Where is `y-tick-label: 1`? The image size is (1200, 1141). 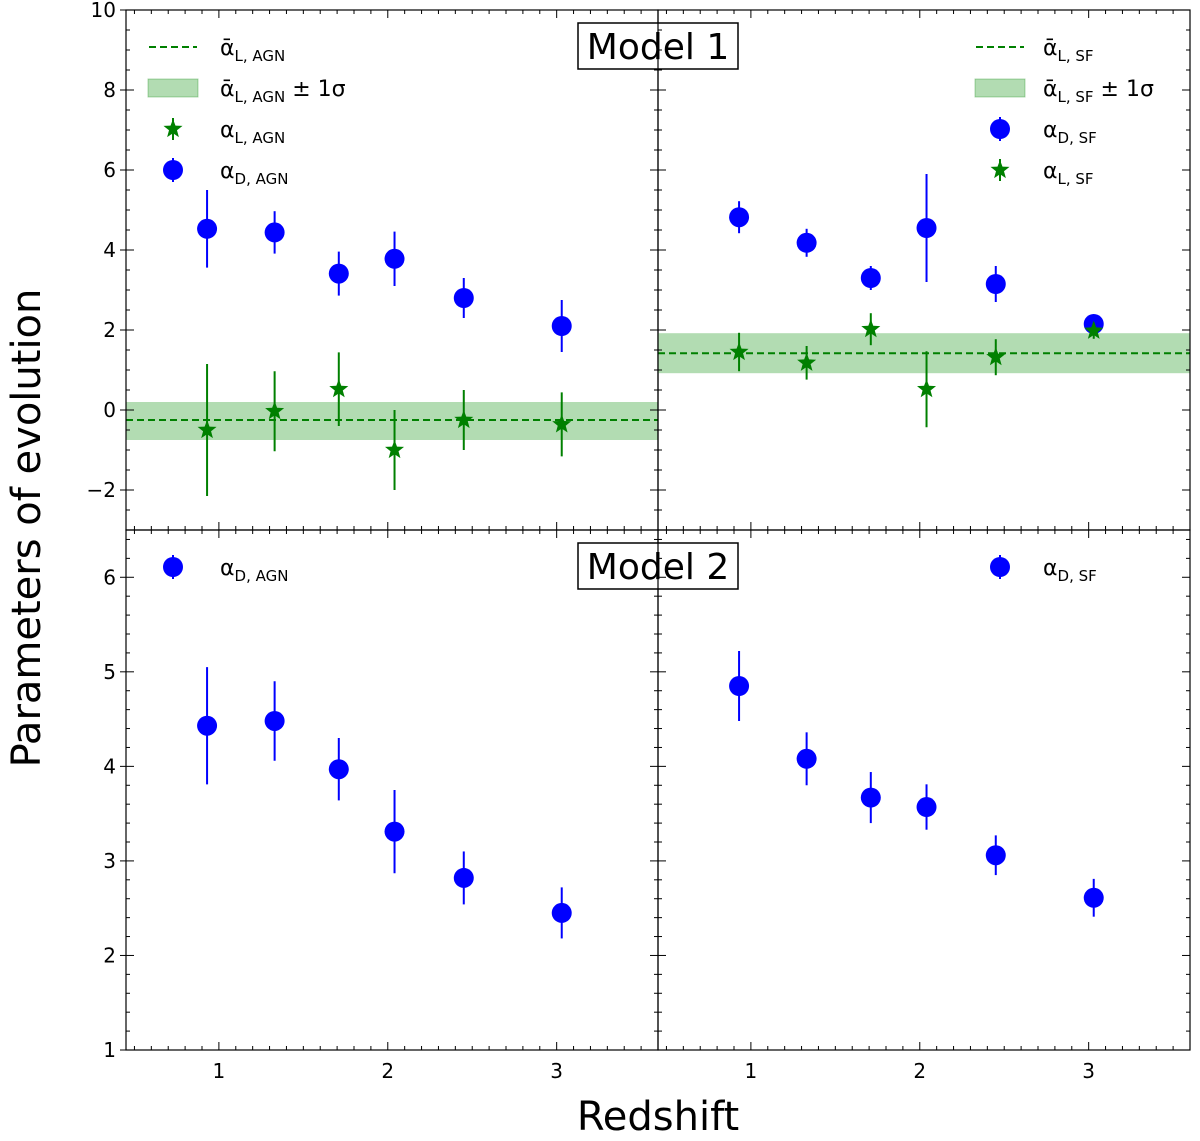 y-tick-label: 1 is located at coordinates (109, 1050).